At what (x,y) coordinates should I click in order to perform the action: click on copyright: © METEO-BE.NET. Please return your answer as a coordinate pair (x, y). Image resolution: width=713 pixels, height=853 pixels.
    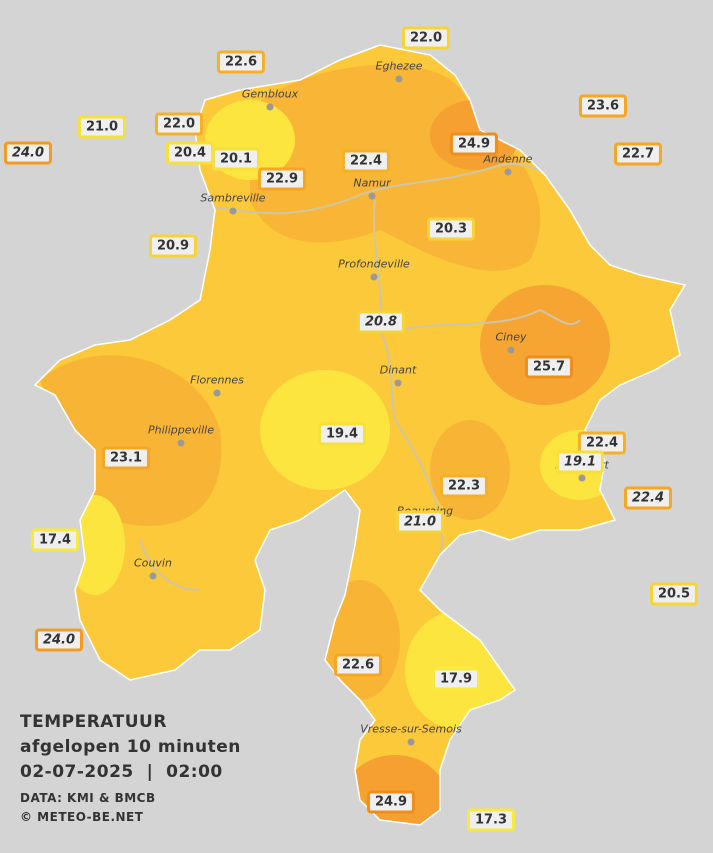
    Looking at the image, I should click on (82, 817).